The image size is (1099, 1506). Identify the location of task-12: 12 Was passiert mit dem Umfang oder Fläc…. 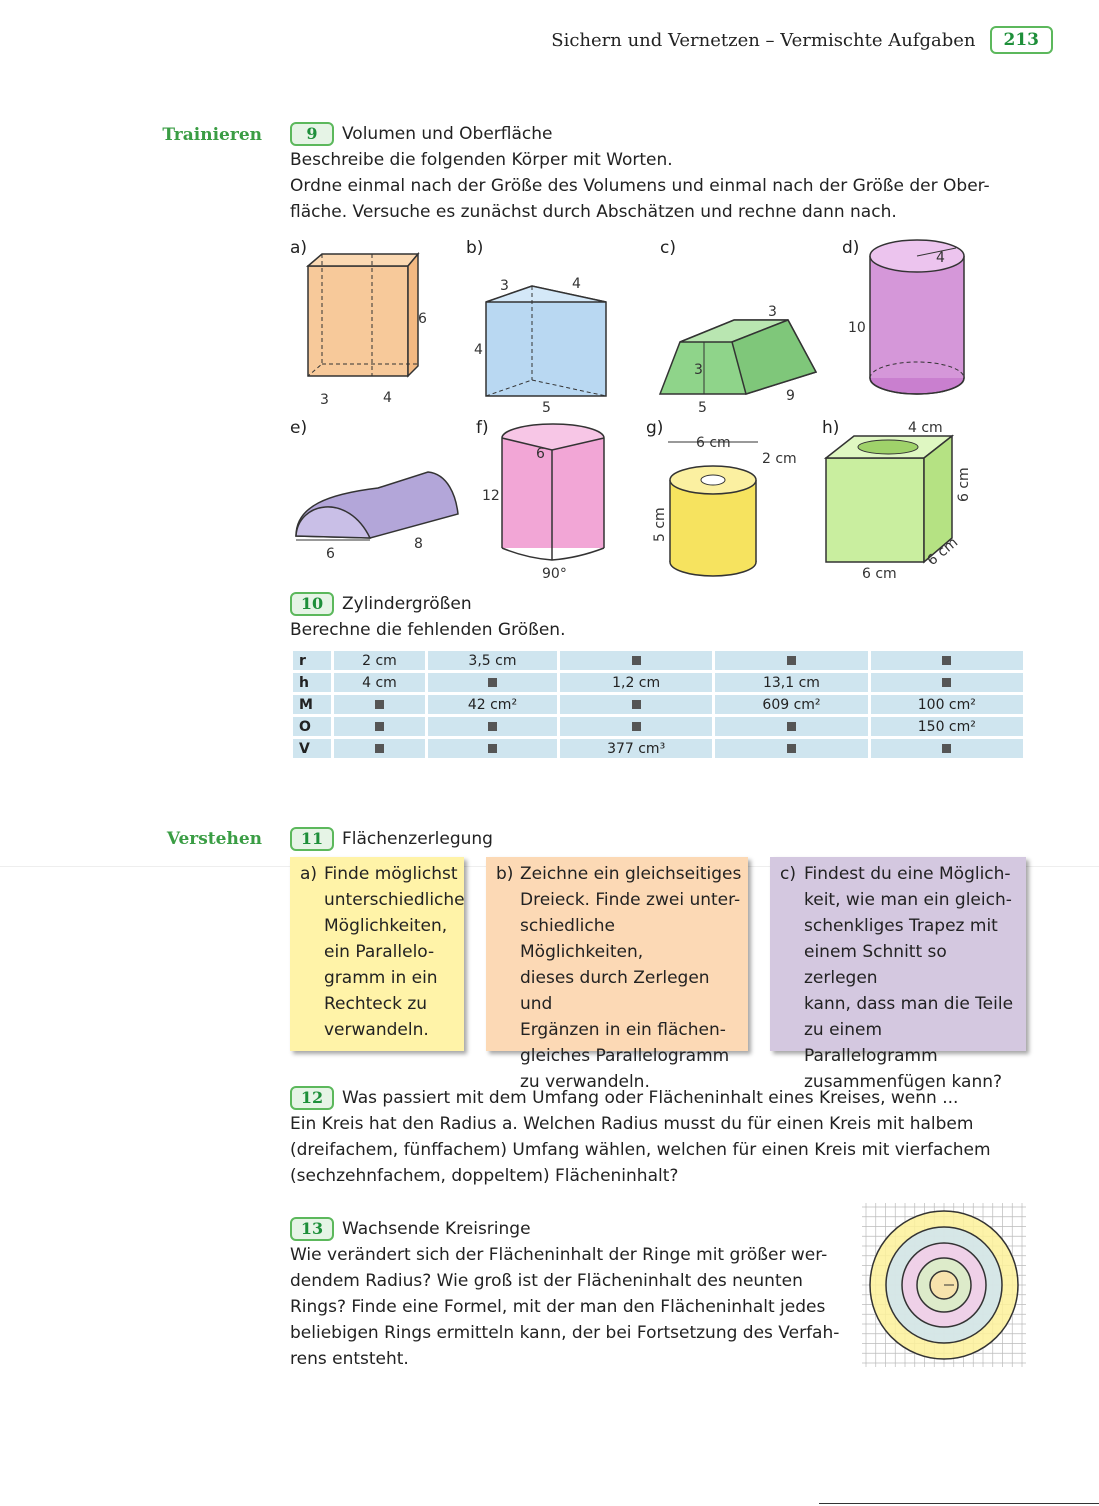
(660, 1137).